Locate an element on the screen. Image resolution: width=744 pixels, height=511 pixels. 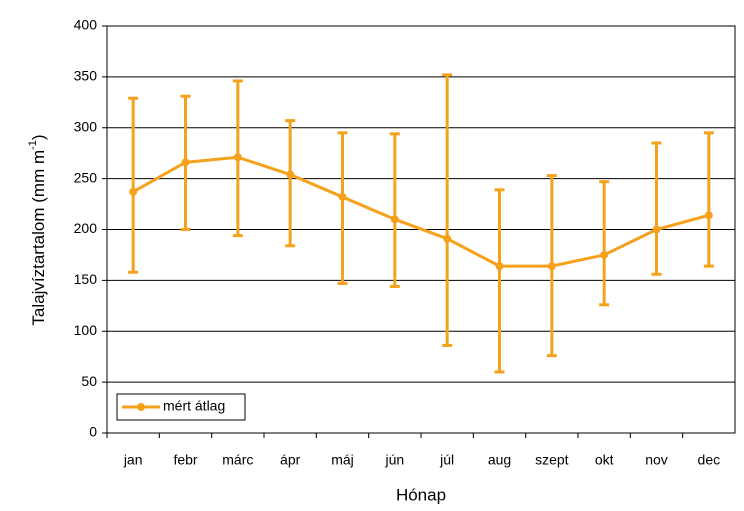
y-tick-label: 300 is located at coordinates (86, 126).